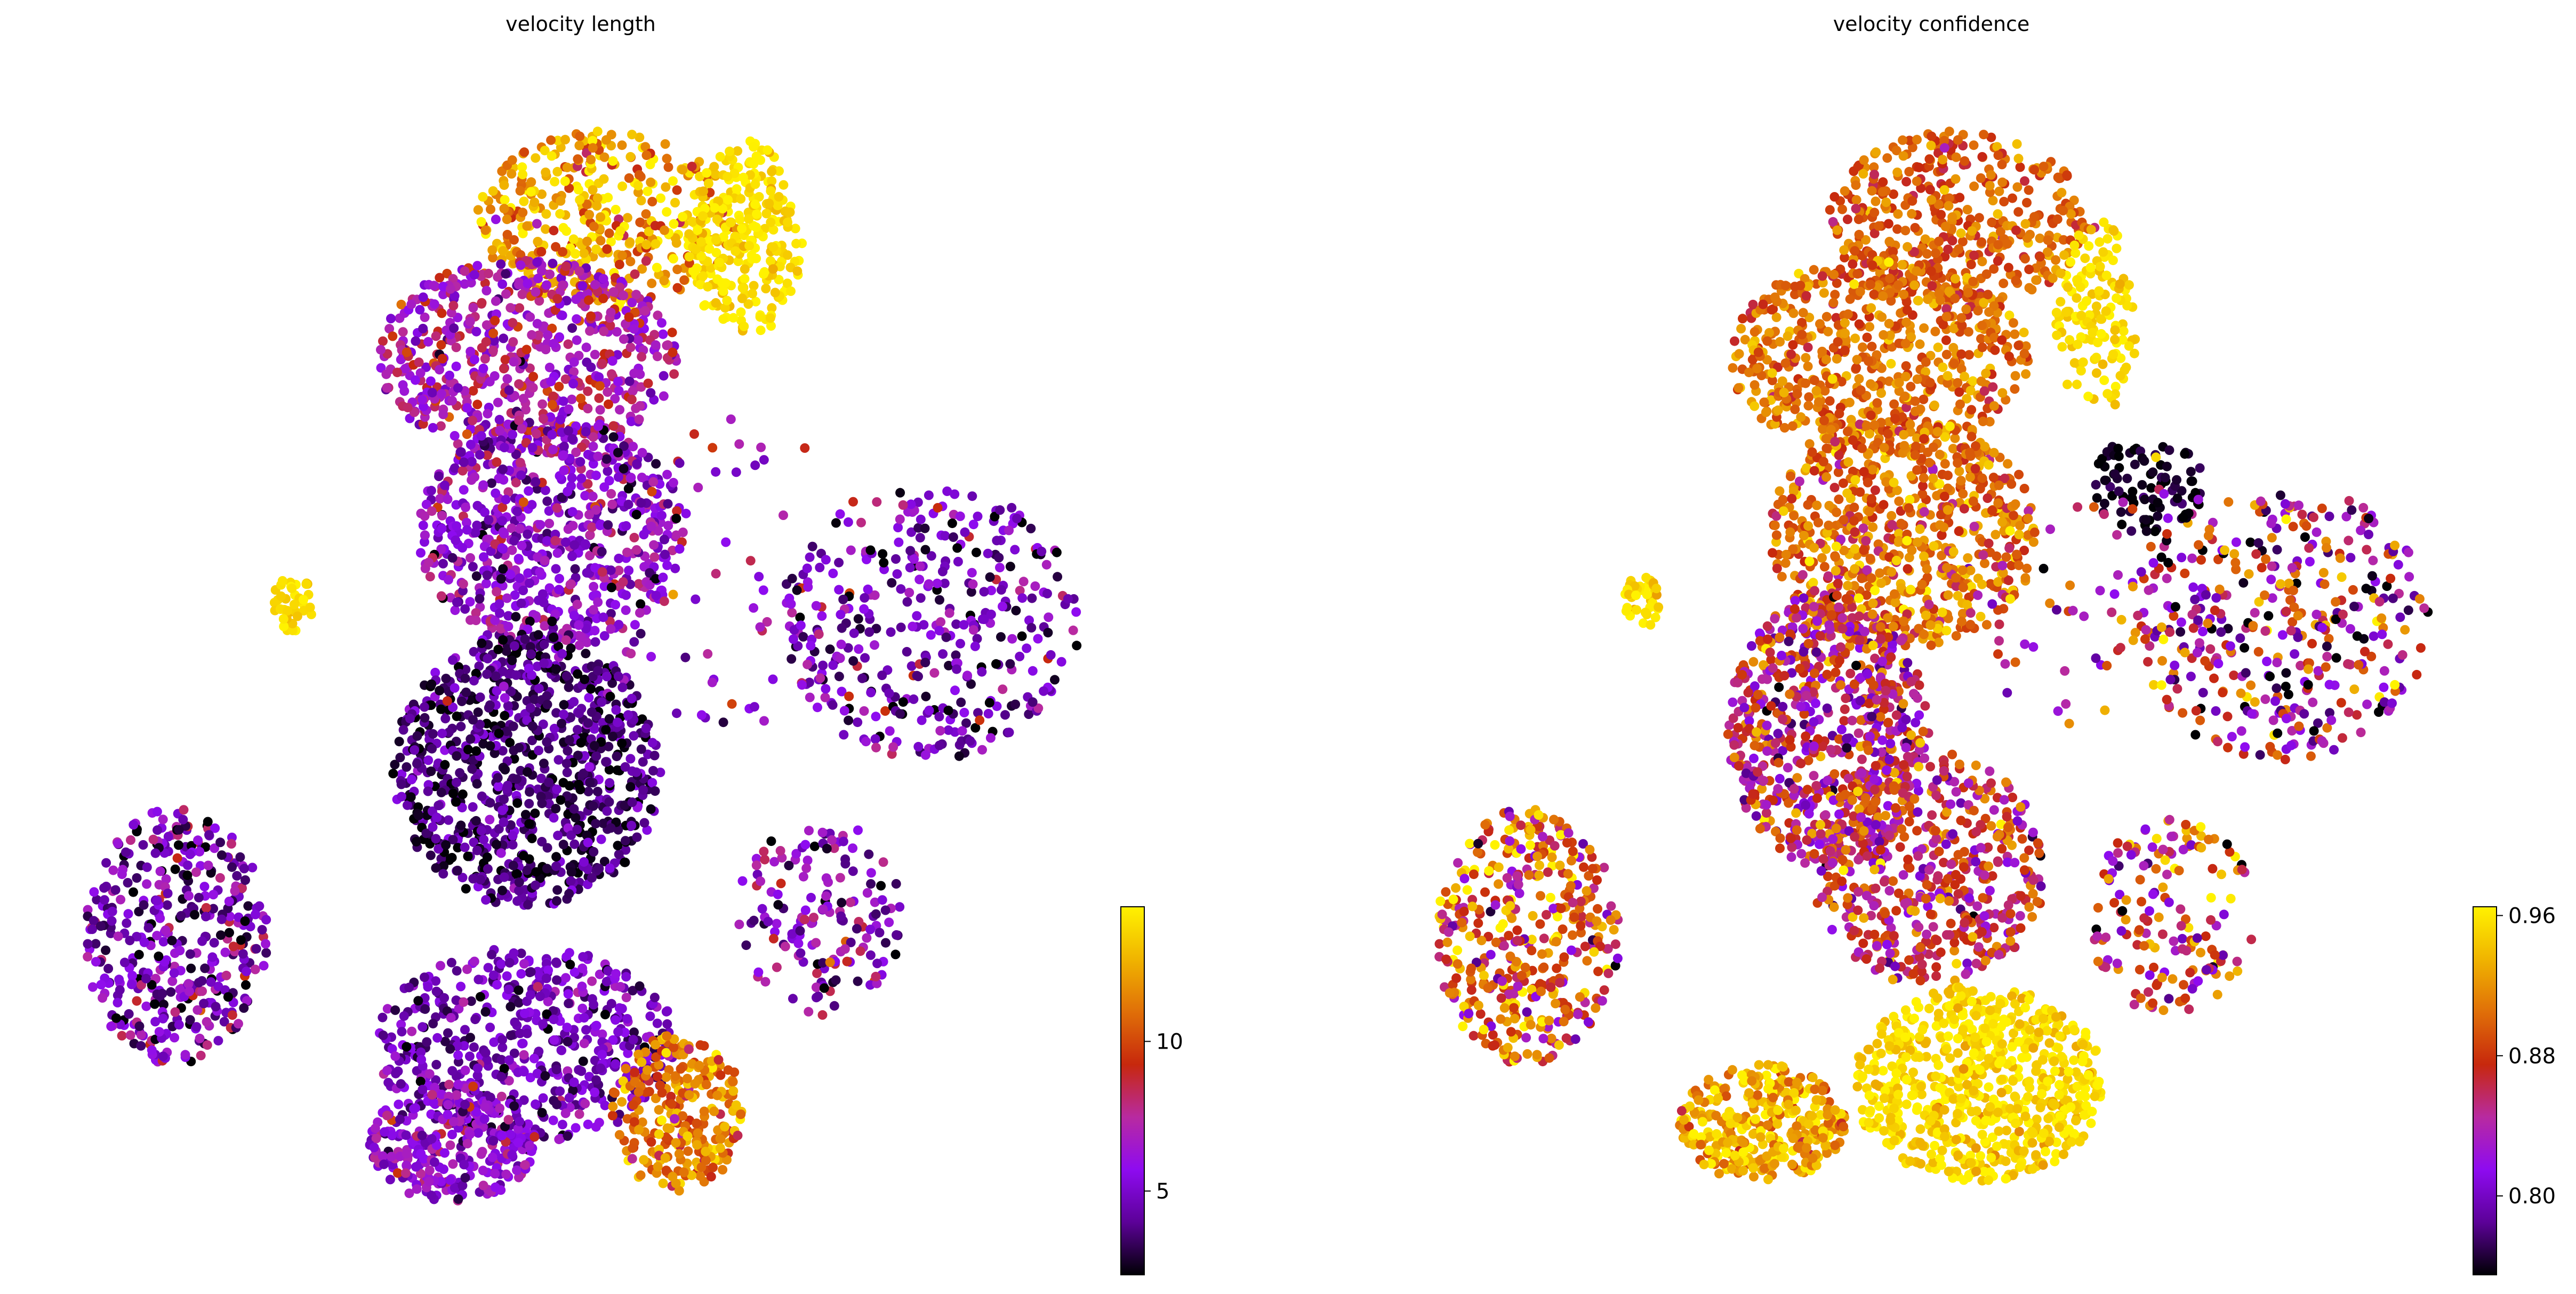 The width and height of the screenshot is (2576, 1294). I want to click on cell-point-1932, so click(668, 504).